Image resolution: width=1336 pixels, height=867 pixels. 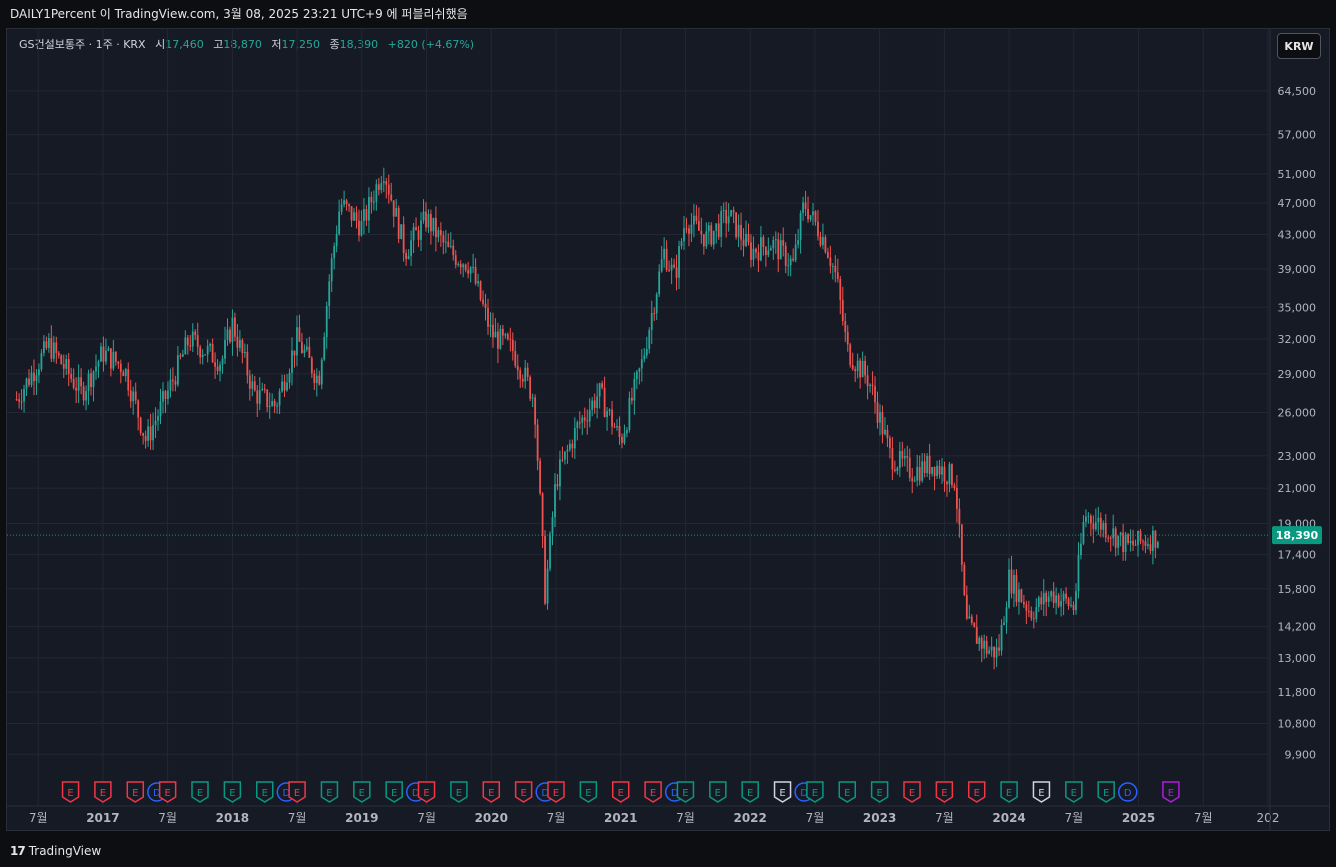 What do you see at coordinates (1297, 135) in the screenshot?
I see `y-tick-label: 57,000` at bounding box center [1297, 135].